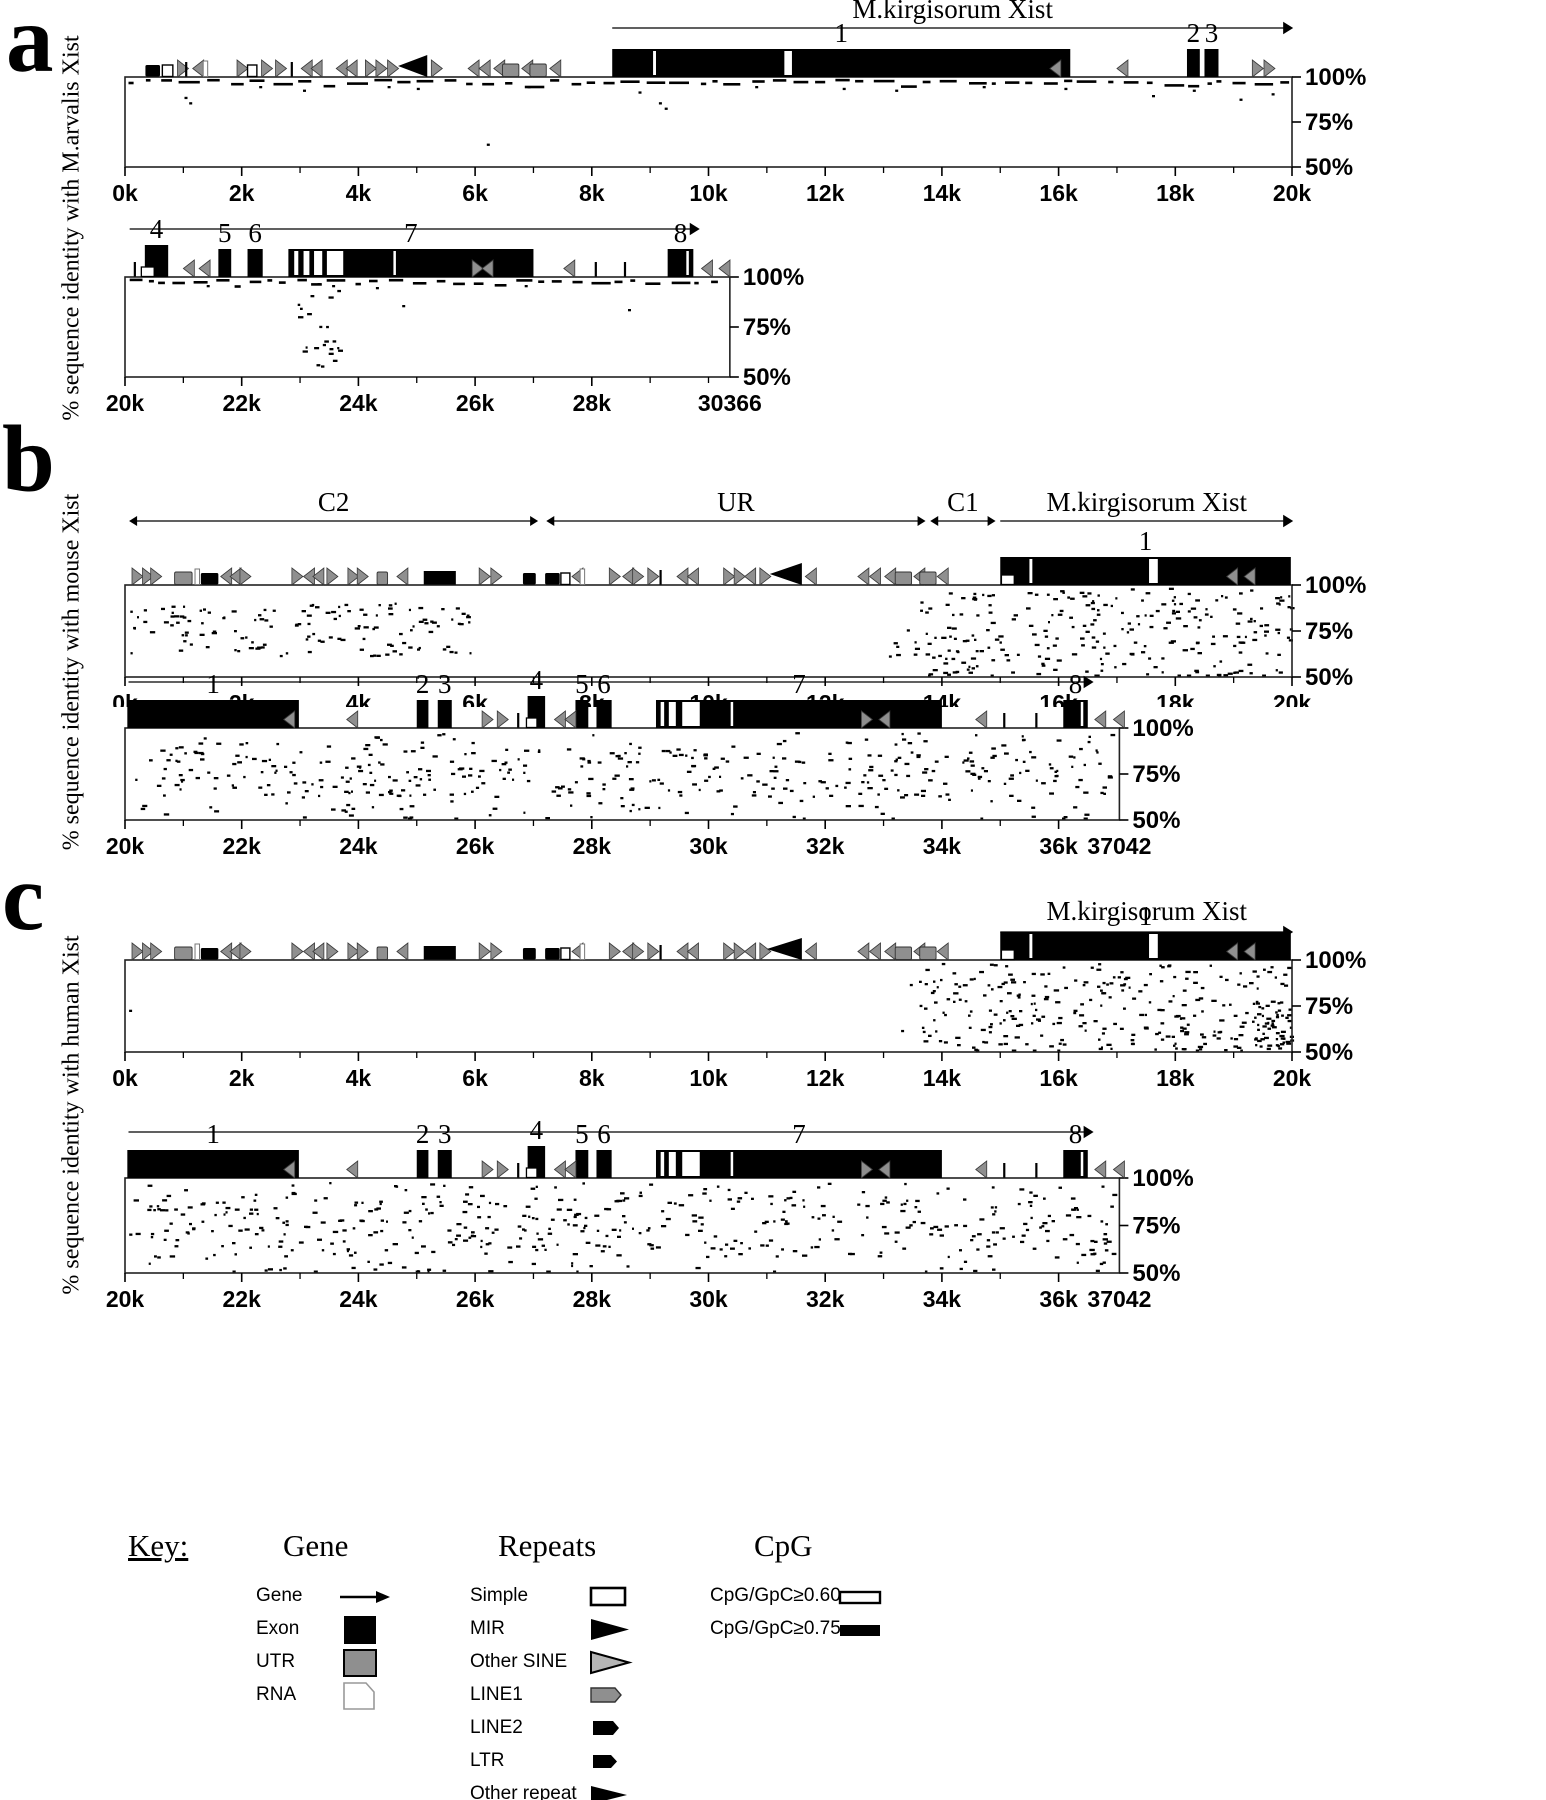  What do you see at coordinates (825, 1078) in the screenshot?
I see `text-label: 12k` at bounding box center [825, 1078].